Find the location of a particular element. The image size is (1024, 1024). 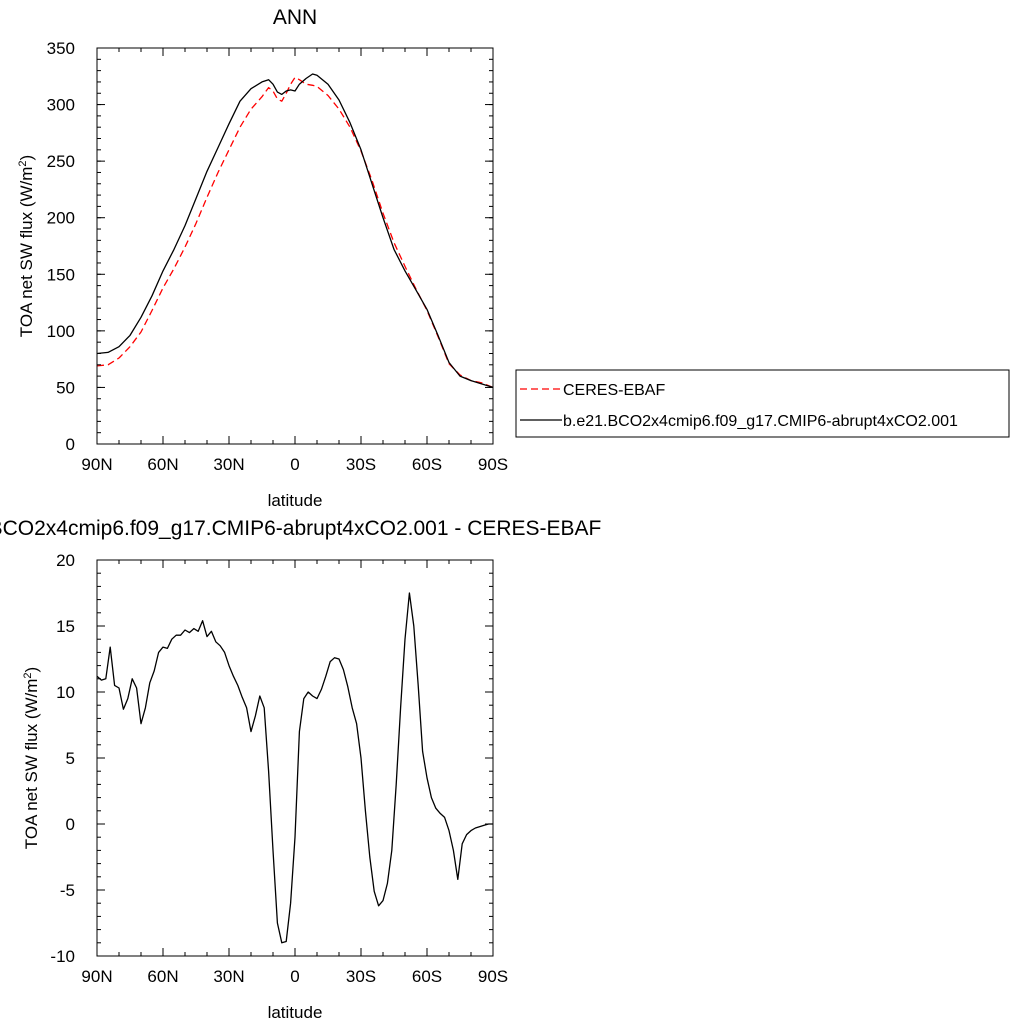

y-tick-label: 350 is located at coordinates (61, 48).